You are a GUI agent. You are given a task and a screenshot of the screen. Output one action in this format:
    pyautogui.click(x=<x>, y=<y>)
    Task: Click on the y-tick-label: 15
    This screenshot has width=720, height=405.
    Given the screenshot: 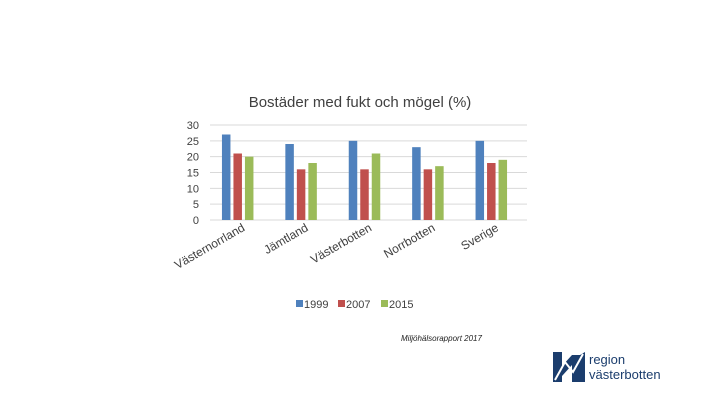 What is the action you would take?
    pyautogui.click(x=193, y=174)
    